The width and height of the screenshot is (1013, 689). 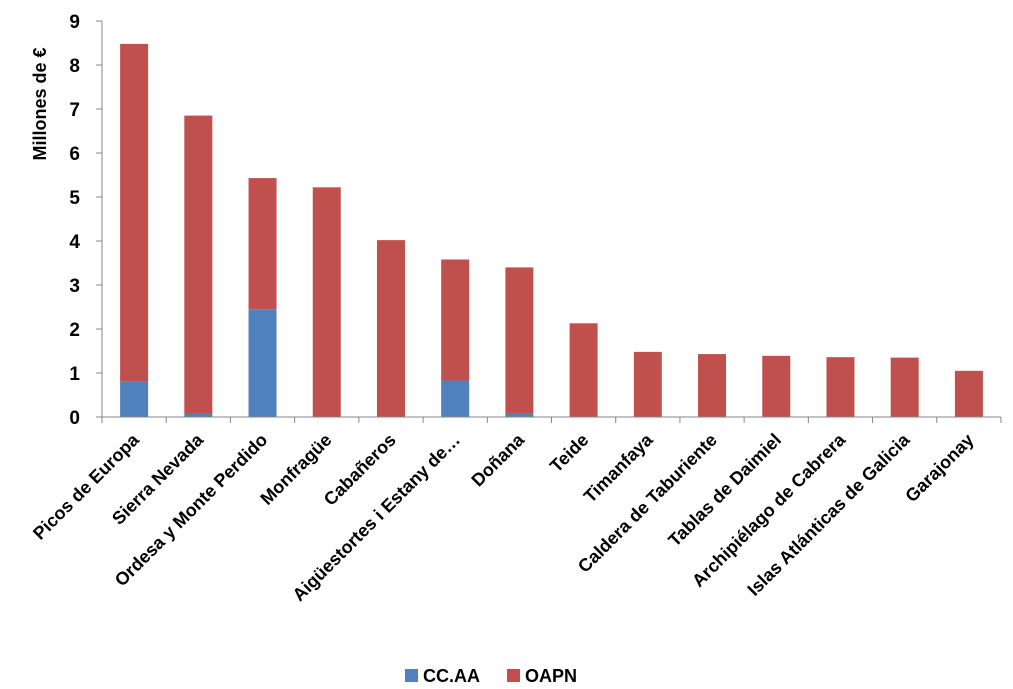 I want to click on y-tick-label: 0, so click(x=74, y=418).